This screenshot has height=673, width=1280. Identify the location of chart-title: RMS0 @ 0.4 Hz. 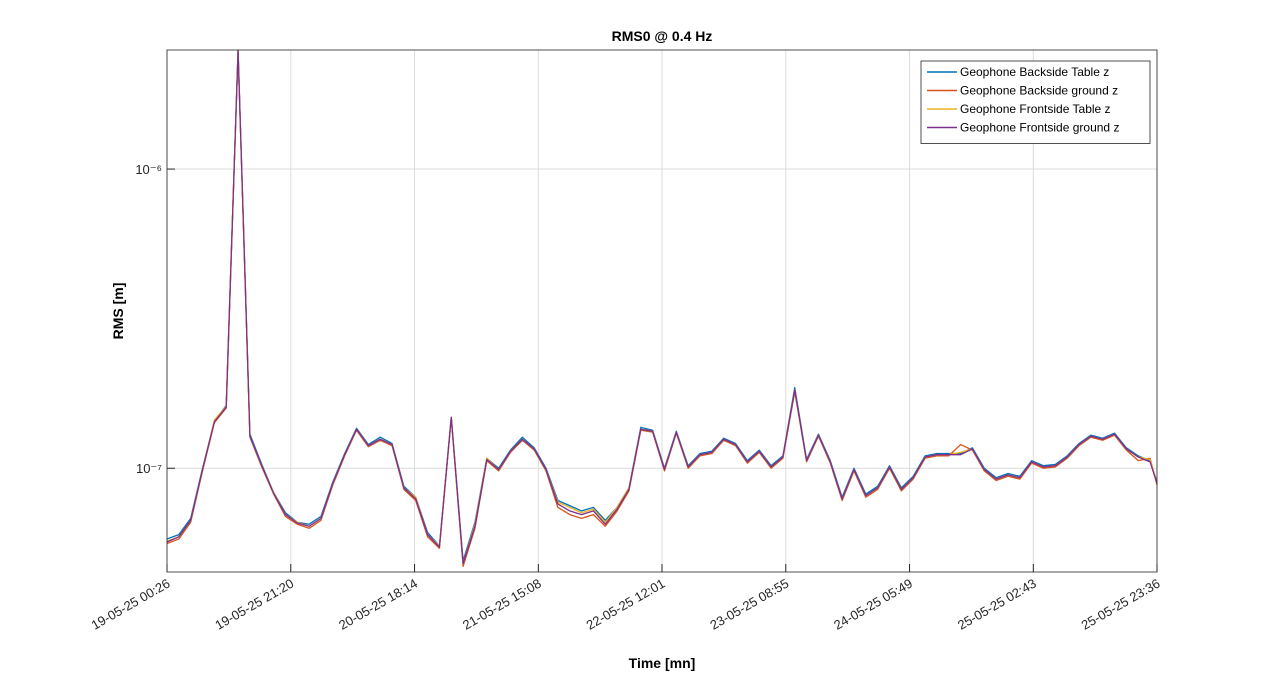
(662, 36).